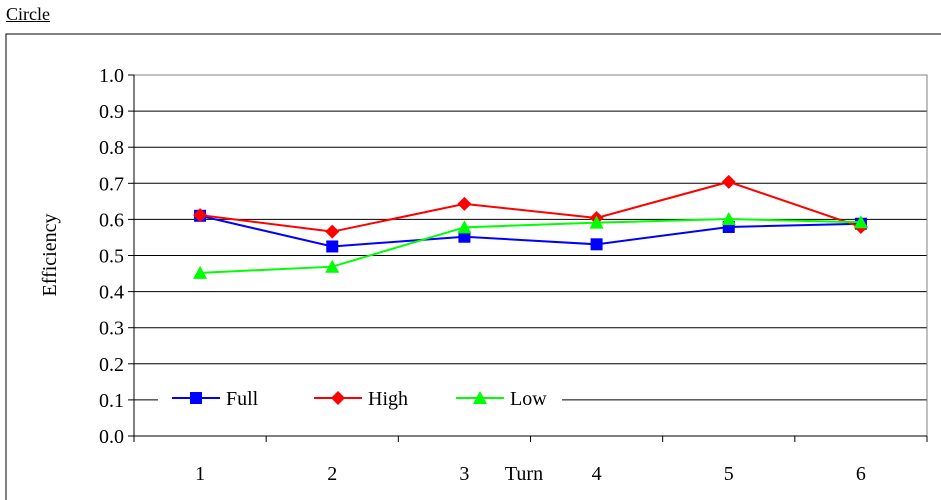 The image size is (941, 500). Describe the element at coordinates (111, 148) in the screenshot. I see `y-tick-label: 0.8` at that location.